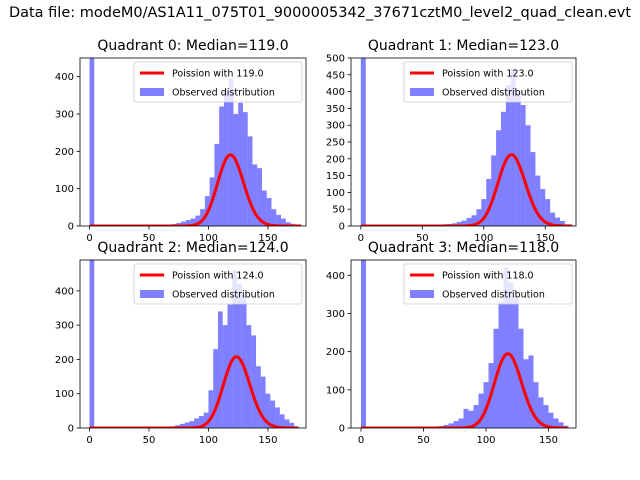  Describe the element at coordinates (335, 75) in the screenshot. I see `y-tick-label: 450` at that location.